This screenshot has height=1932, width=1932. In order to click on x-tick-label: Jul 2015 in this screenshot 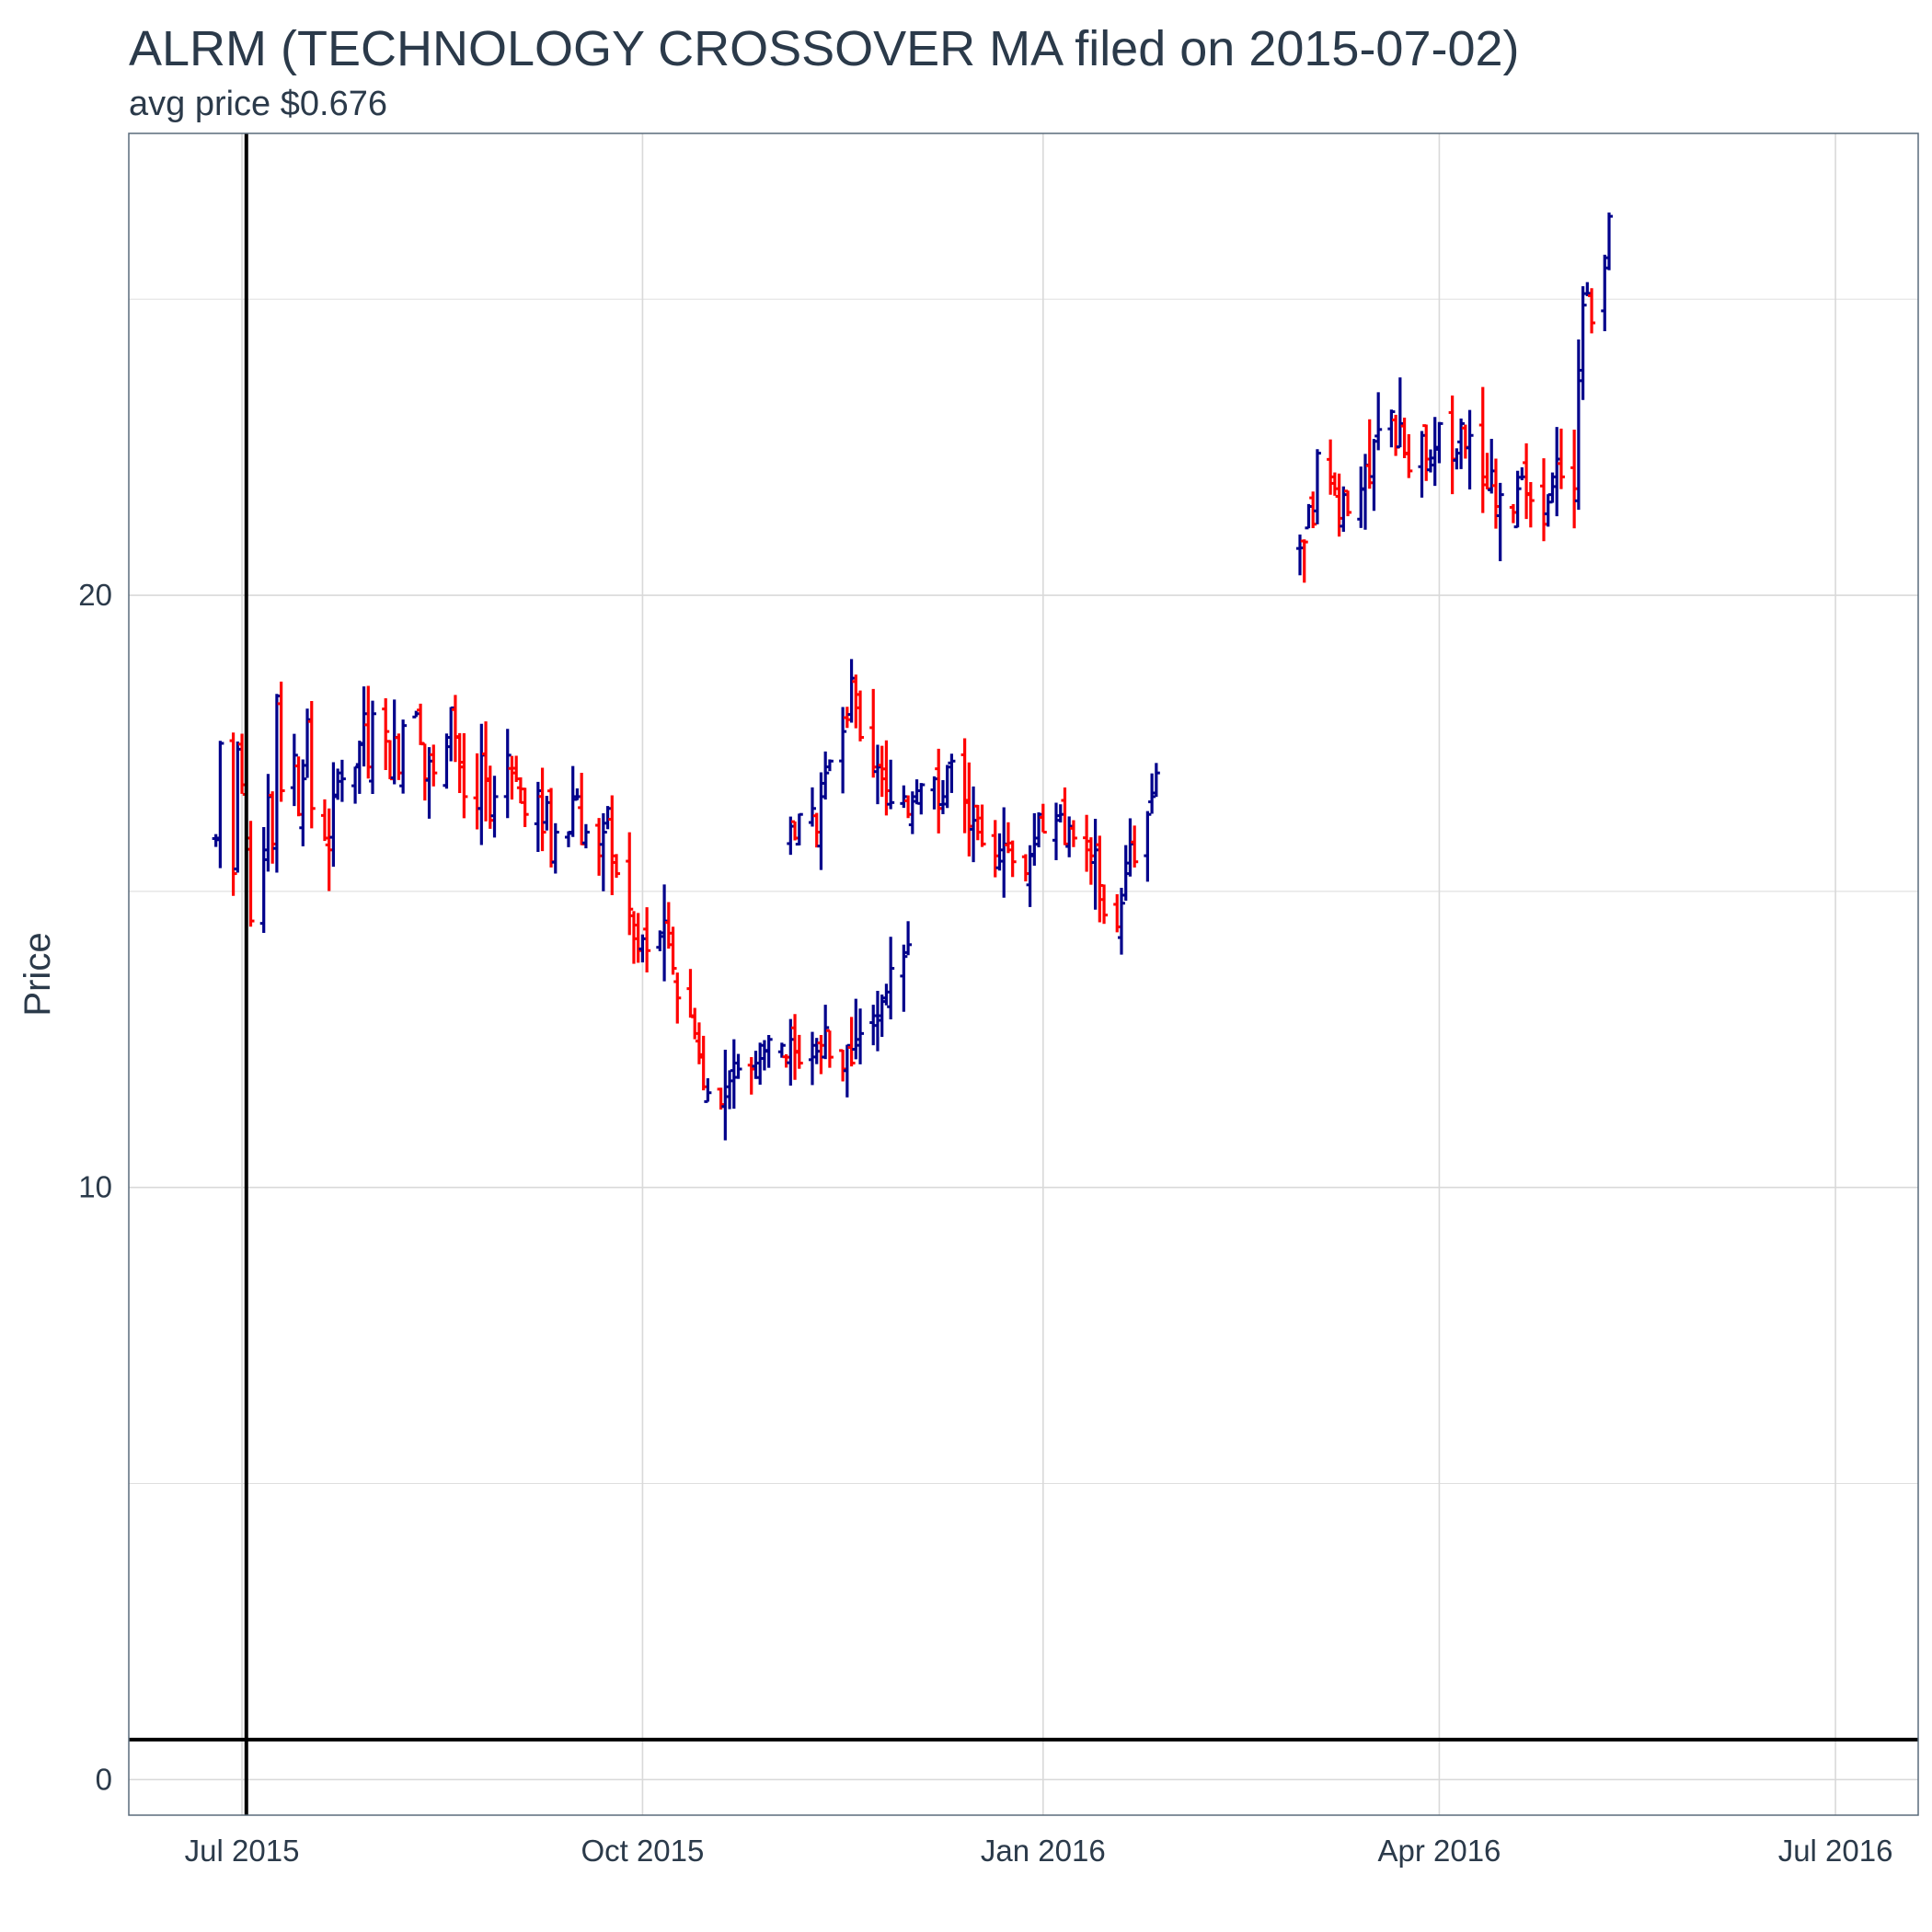, I will do `click(242, 1851)`.